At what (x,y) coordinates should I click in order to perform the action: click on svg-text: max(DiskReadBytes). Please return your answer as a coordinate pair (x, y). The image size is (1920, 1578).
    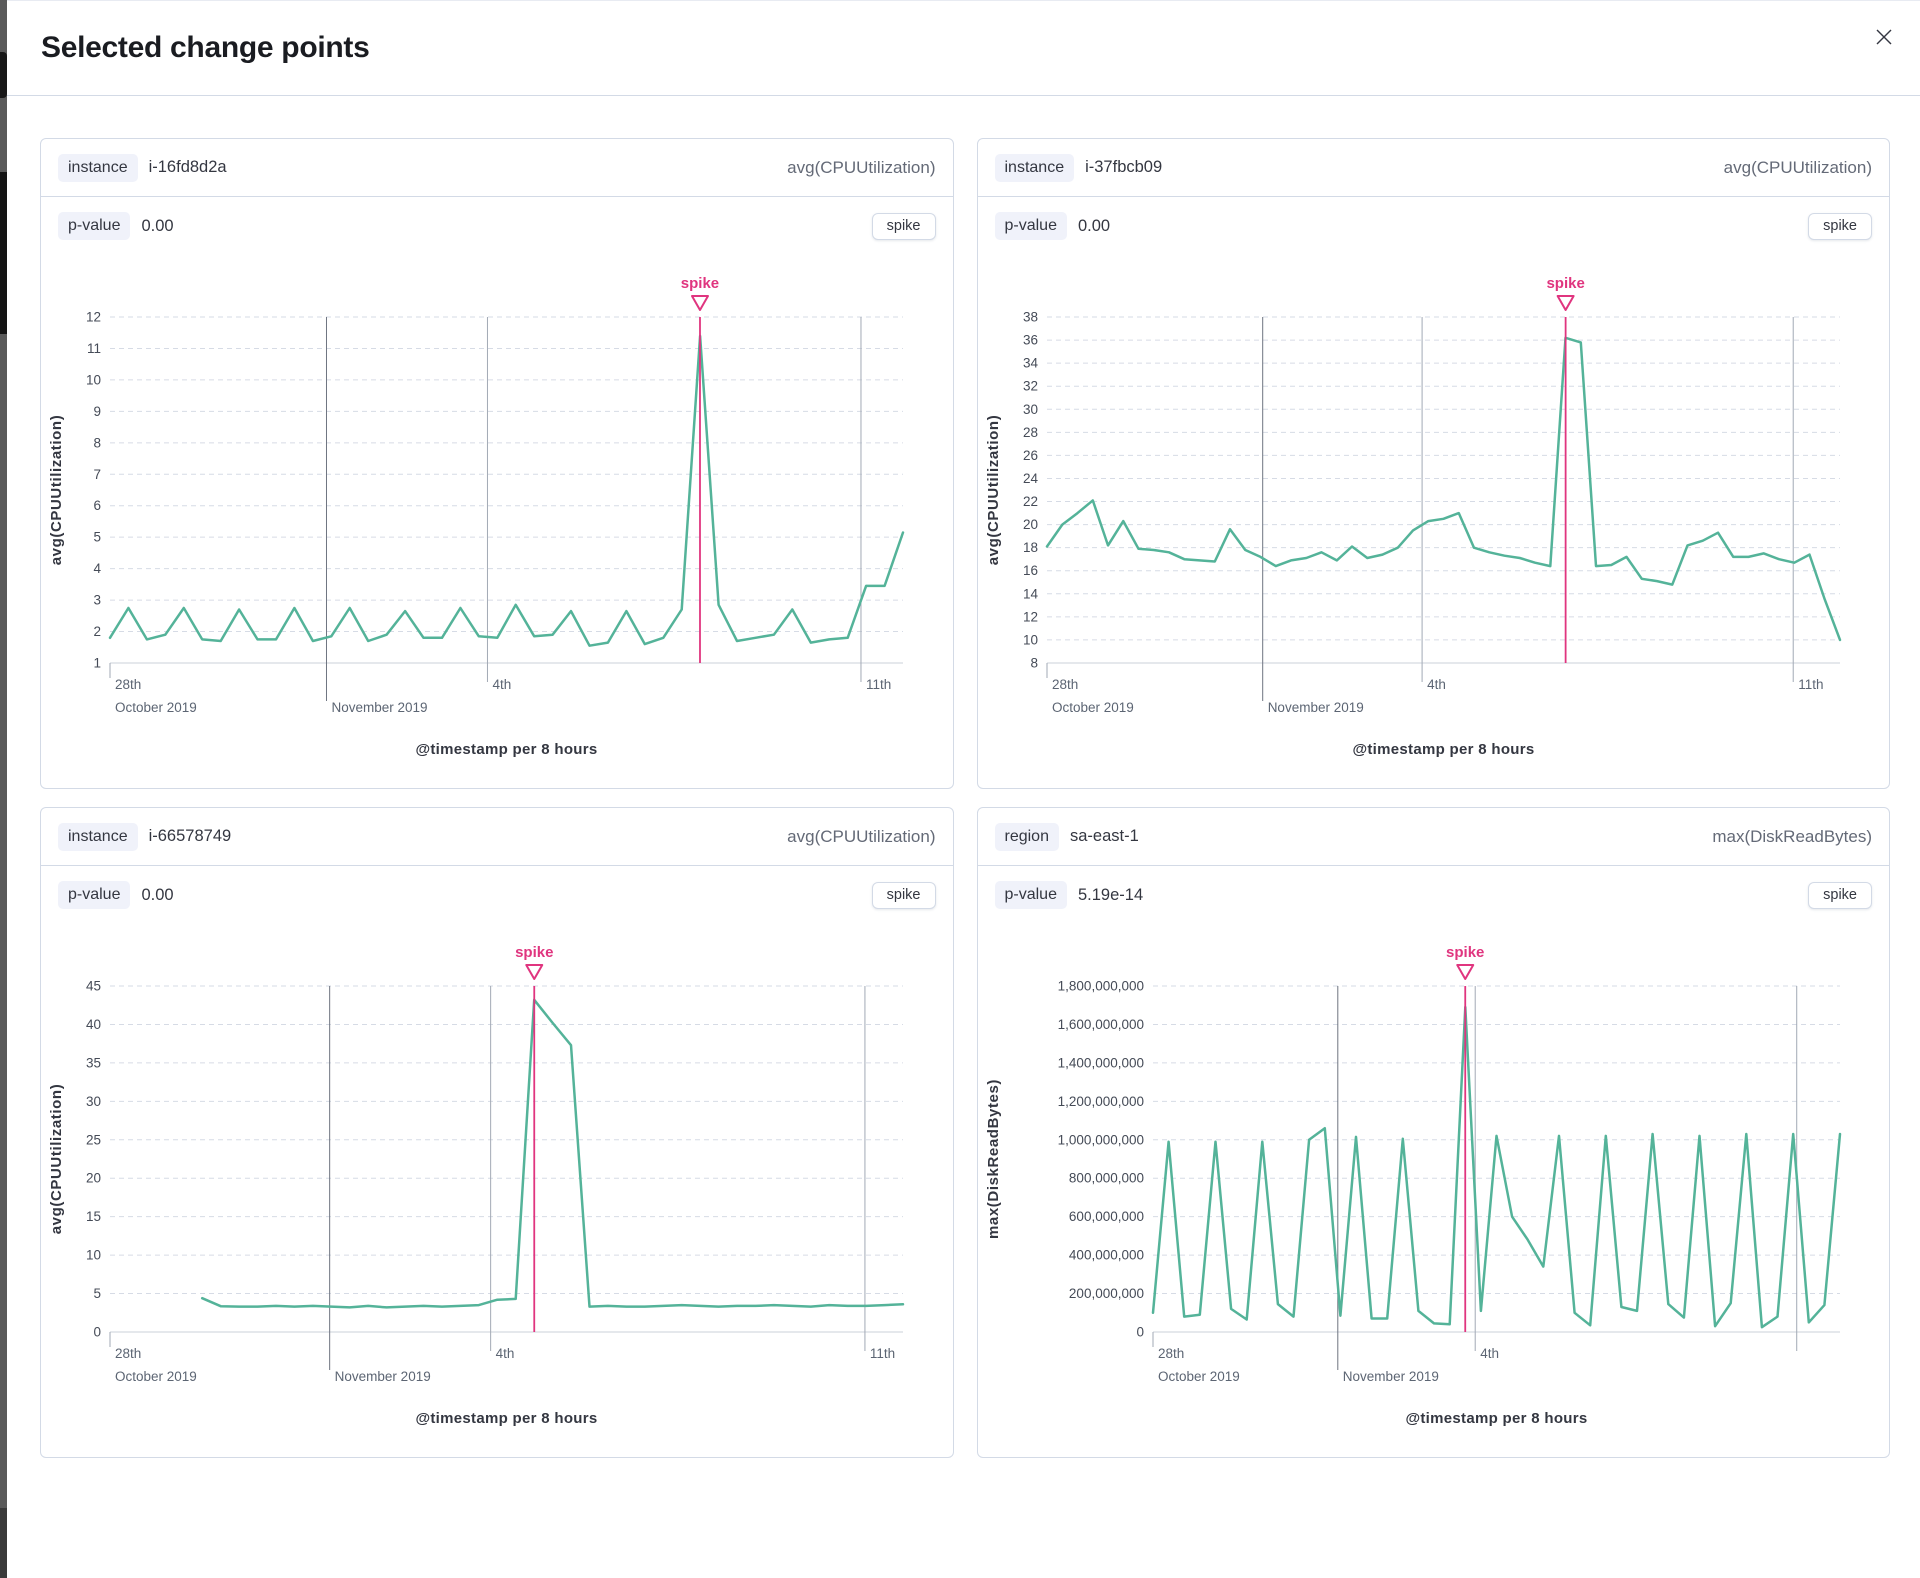
    Looking at the image, I should click on (993, 1159).